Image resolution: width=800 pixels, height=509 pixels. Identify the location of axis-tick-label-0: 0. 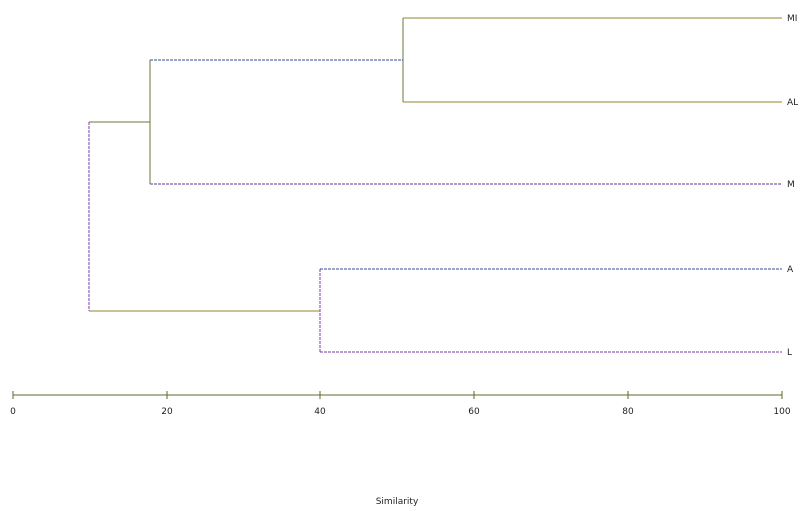
(13, 412).